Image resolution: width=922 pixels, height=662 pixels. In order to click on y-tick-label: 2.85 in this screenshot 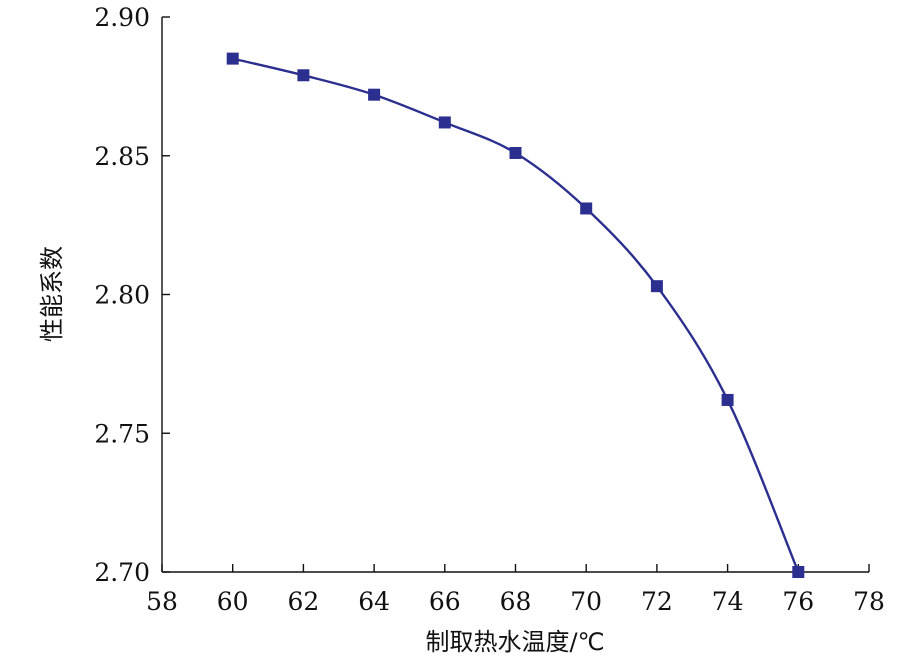, I will do `click(122, 156)`.